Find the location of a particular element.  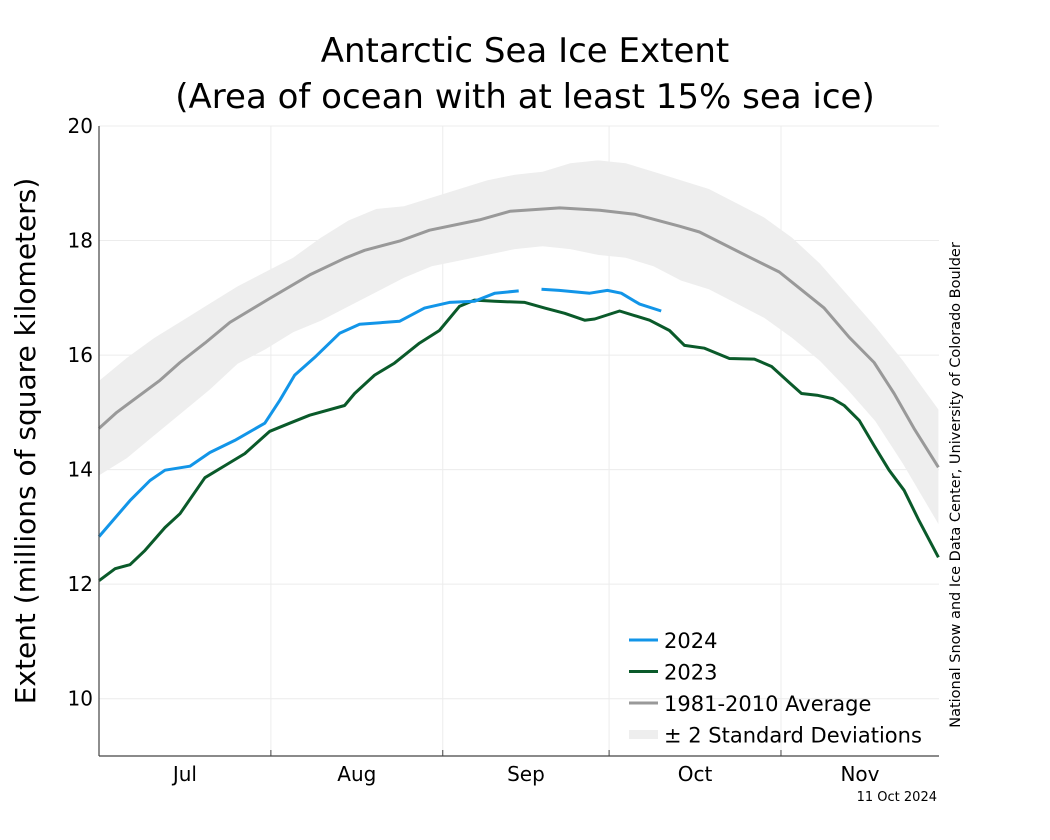

x-tick-label: Nov is located at coordinates (859, 774).